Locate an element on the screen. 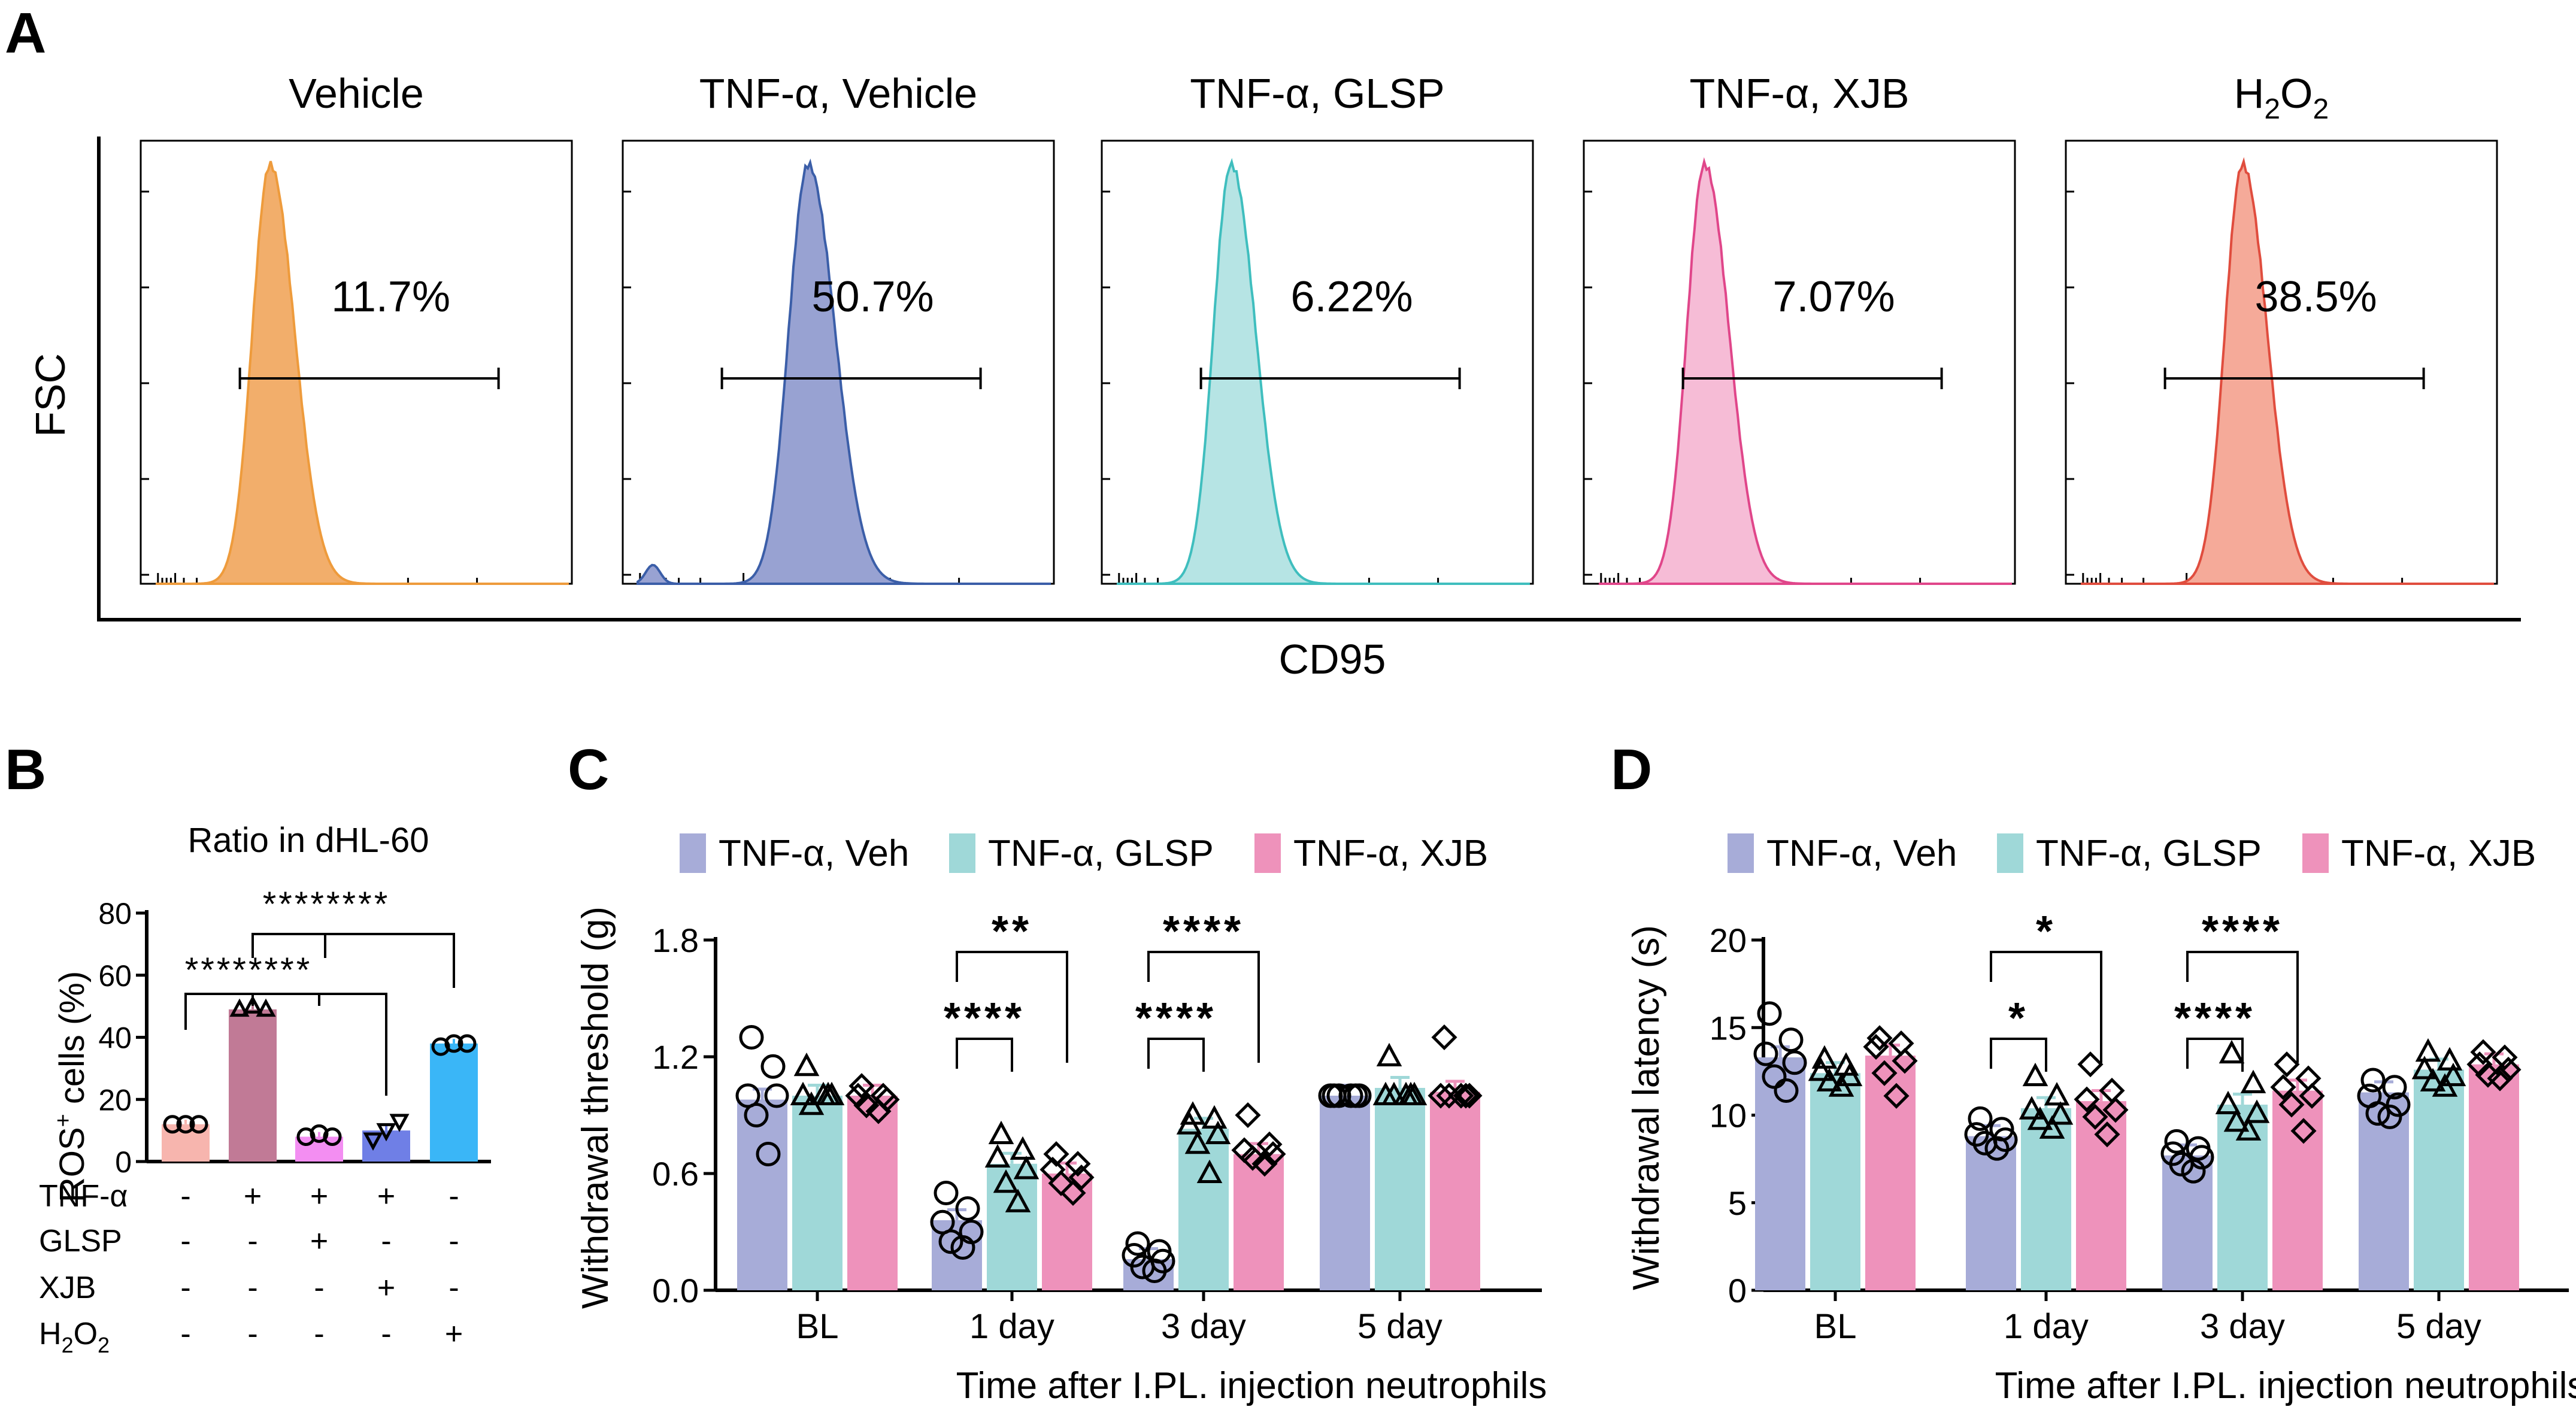 The image size is (2576, 1419). y-tick-label: 5 is located at coordinates (1737, 1203).